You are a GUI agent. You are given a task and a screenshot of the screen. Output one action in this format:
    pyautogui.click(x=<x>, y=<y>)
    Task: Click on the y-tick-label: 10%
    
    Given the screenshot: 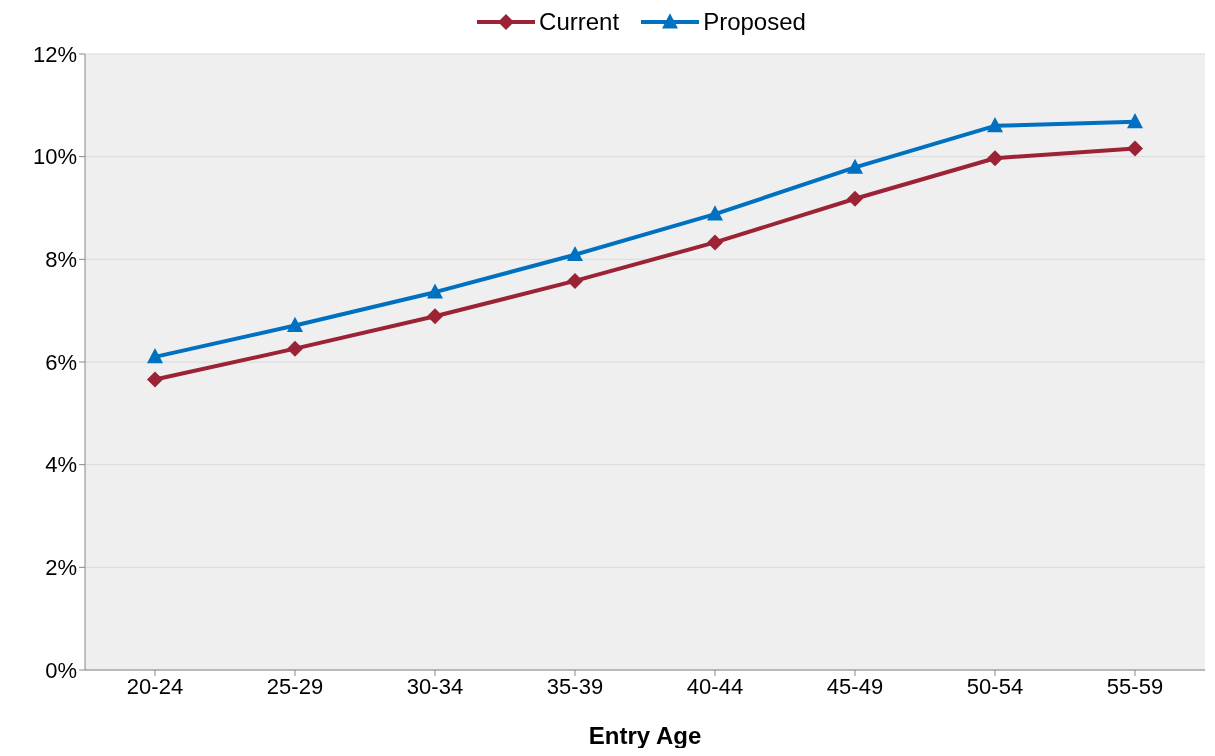 What is the action you would take?
    pyautogui.click(x=54, y=157)
    